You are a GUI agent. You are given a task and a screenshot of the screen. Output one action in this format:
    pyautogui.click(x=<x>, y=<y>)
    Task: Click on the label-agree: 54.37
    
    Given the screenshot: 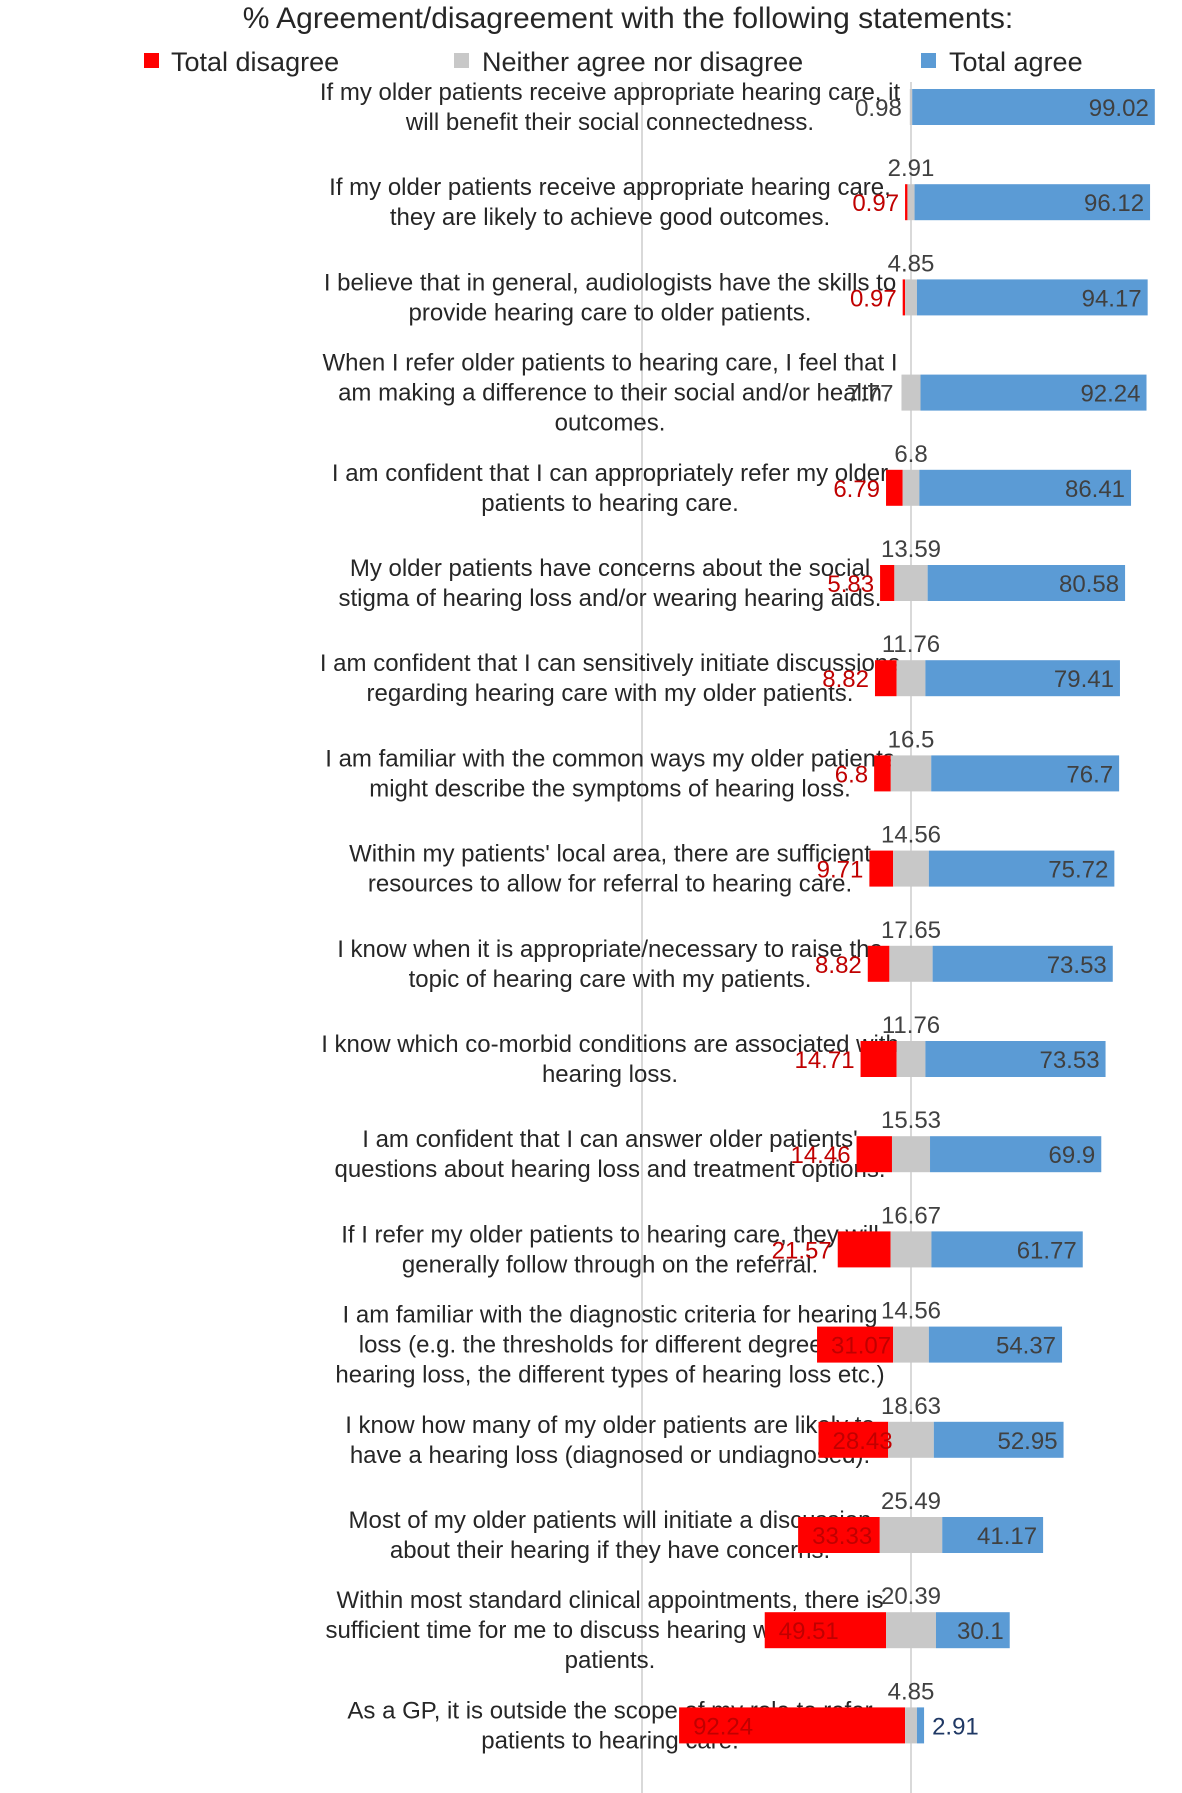 What is the action you would take?
    pyautogui.click(x=1026, y=1346)
    